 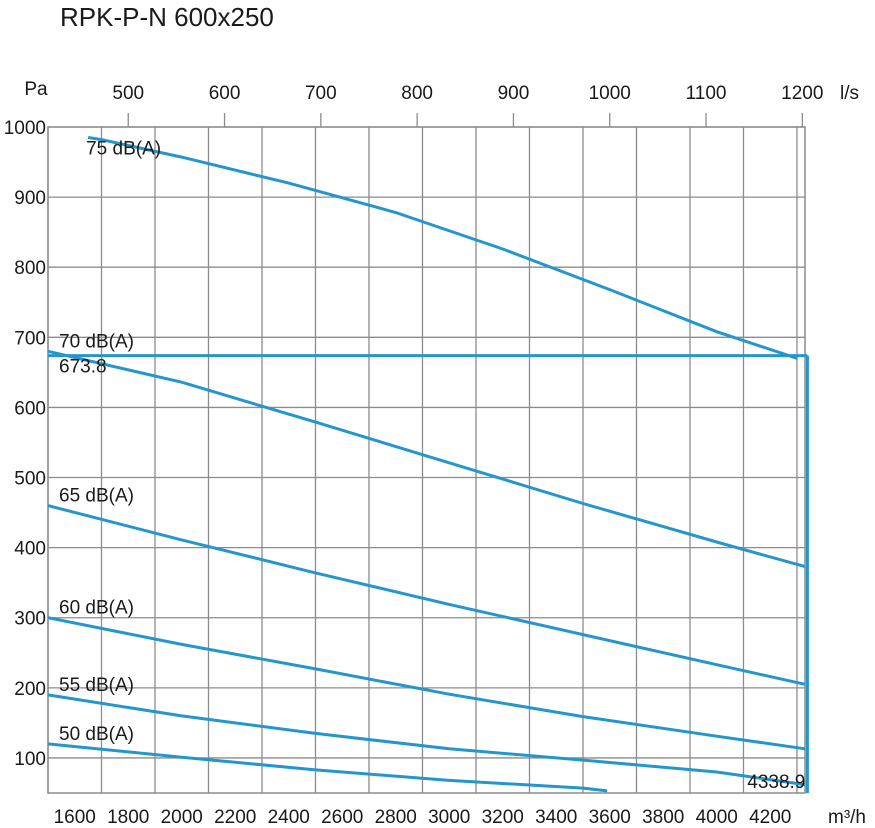 What do you see at coordinates (514, 93) in the screenshot?
I see `x2-tick-label: 900` at bounding box center [514, 93].